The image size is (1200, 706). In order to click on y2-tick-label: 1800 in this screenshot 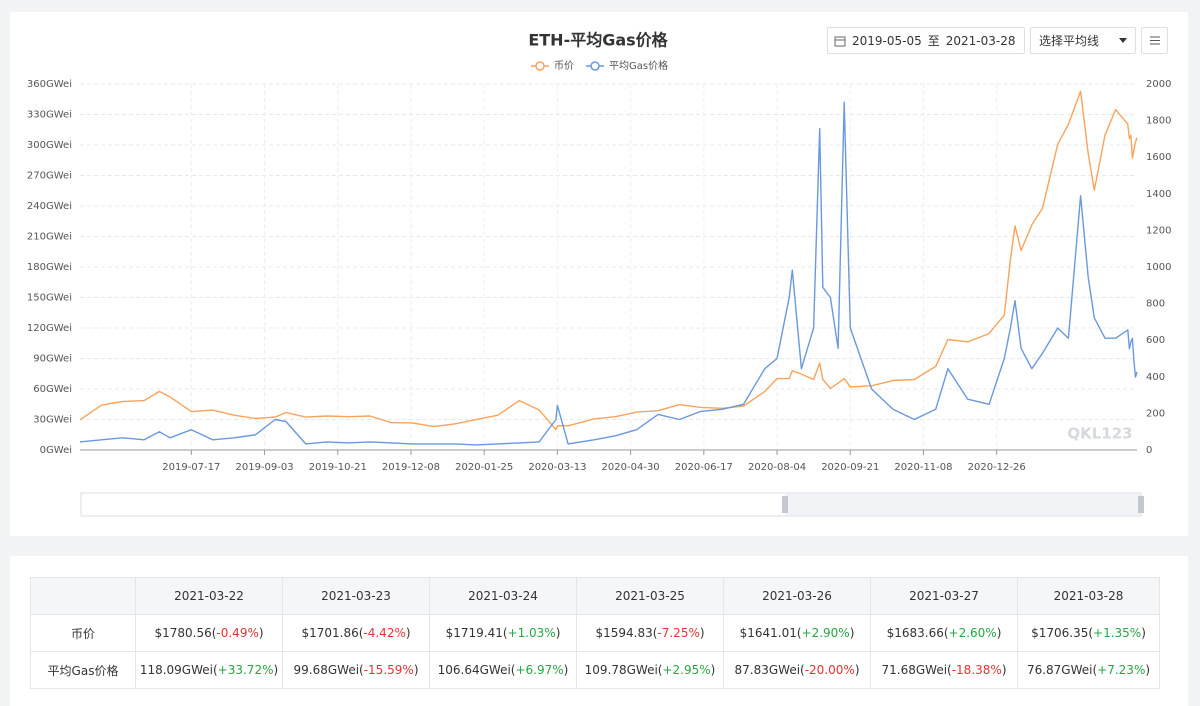, I will do `click(1158, 121)`.